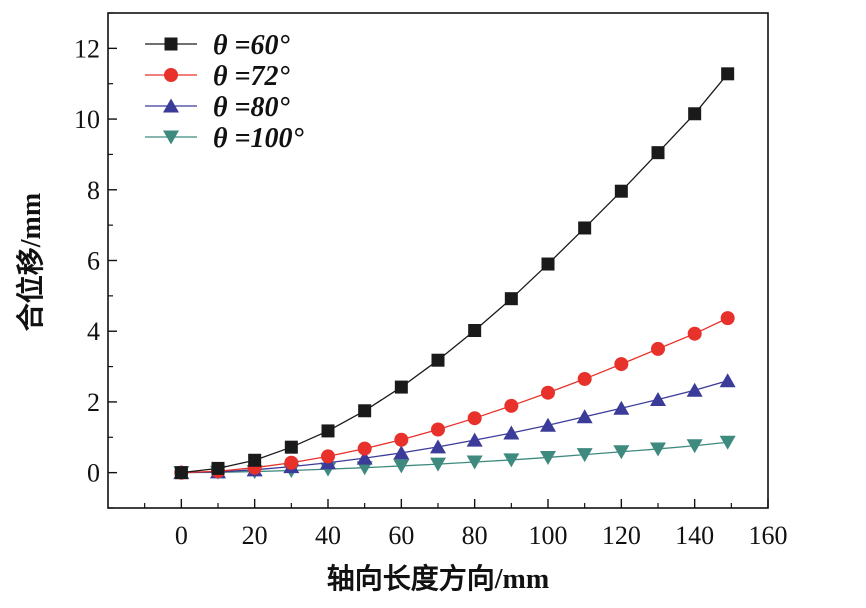 The image size is (866, 608). What do you see at coordinates (93, 402) in the screenshot?
I see `y-tick-label: 2` at bounding box center [93, 402].